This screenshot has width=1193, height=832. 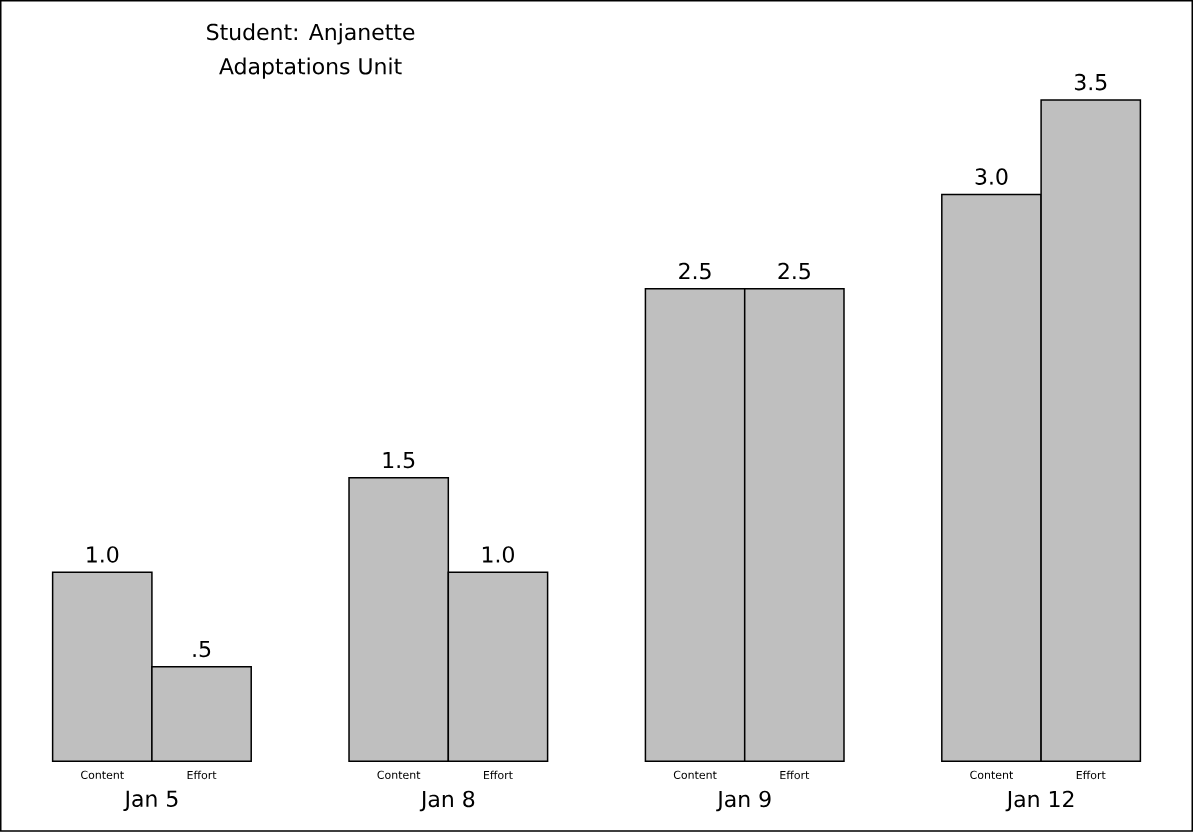 What do you see at coordinates (1039, 801) in the screenshot?
I see `x-tick-label: Jan 12` at bounding box center [1039, 801].